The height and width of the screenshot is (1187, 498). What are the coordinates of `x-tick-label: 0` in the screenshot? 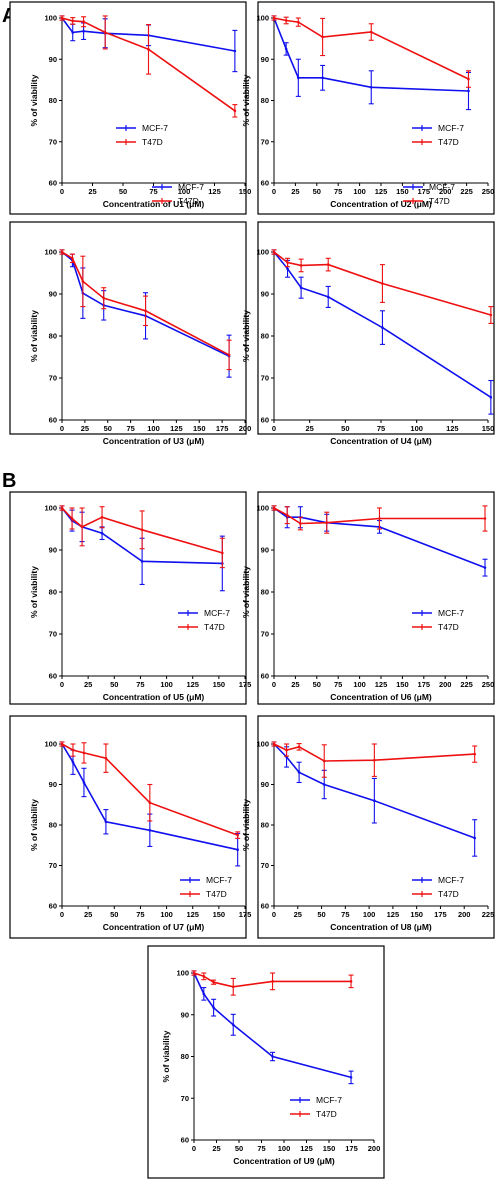 It's located at (62, 428).